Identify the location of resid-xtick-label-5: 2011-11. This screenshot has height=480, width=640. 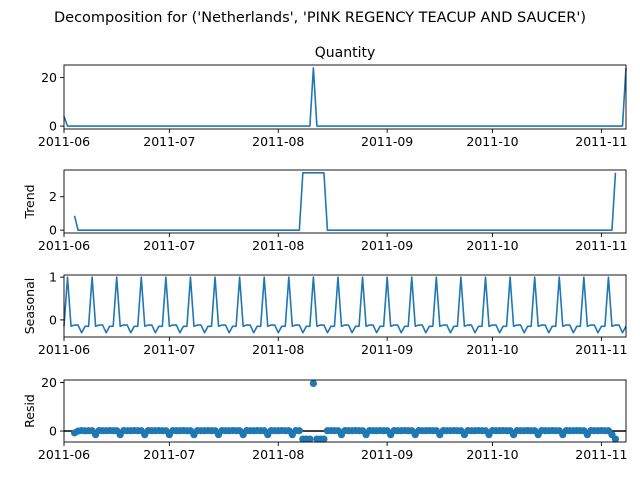
(601, 454).